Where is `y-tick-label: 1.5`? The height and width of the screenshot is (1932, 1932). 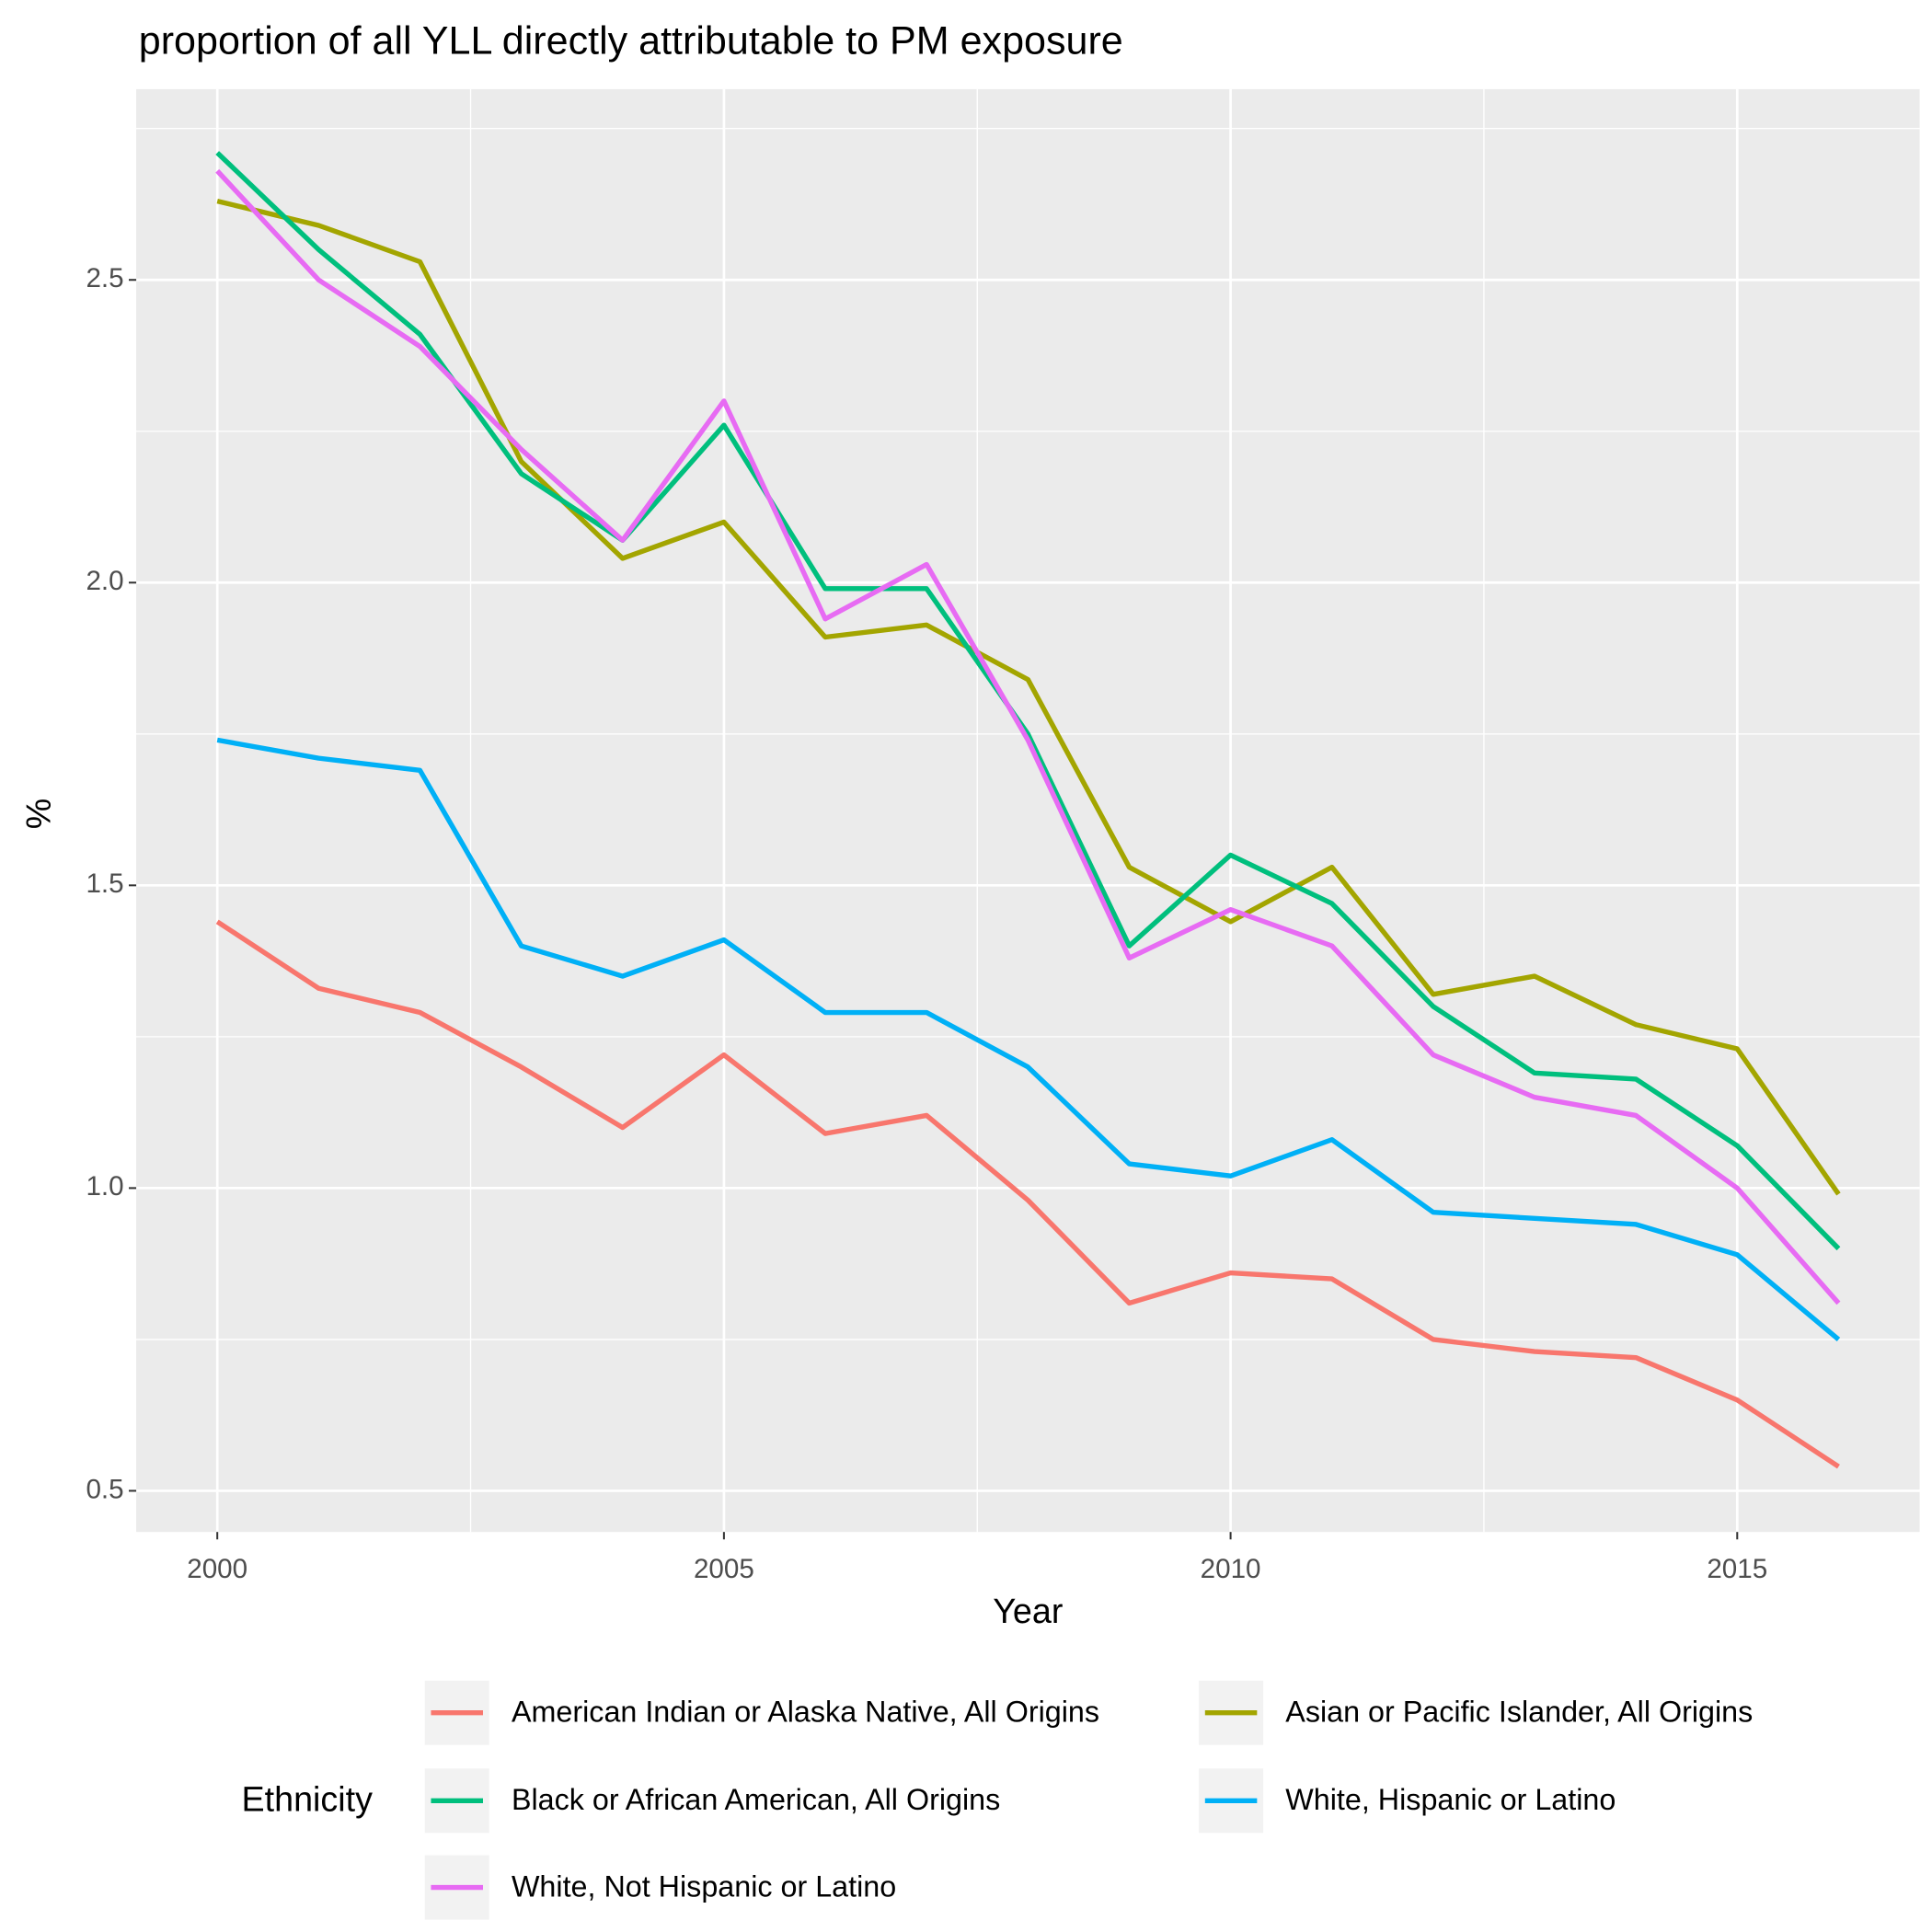 y-tick-label: 1.5 is located at coordinates (104, 883).